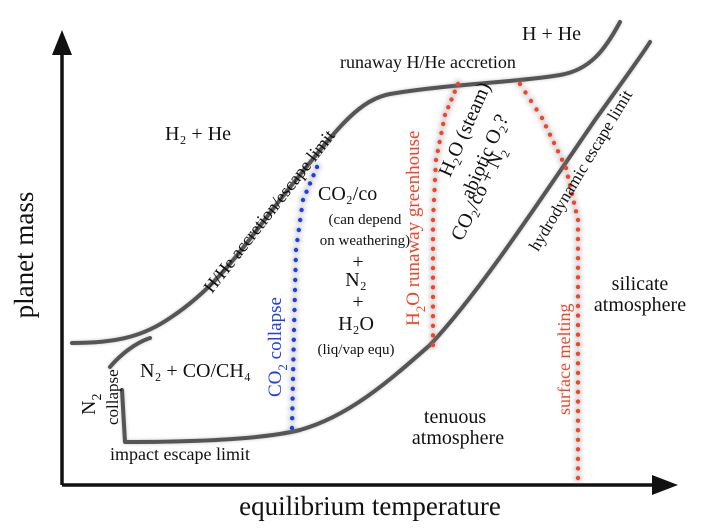  I want to click on zone-plus-1: +, so click(357, 262).